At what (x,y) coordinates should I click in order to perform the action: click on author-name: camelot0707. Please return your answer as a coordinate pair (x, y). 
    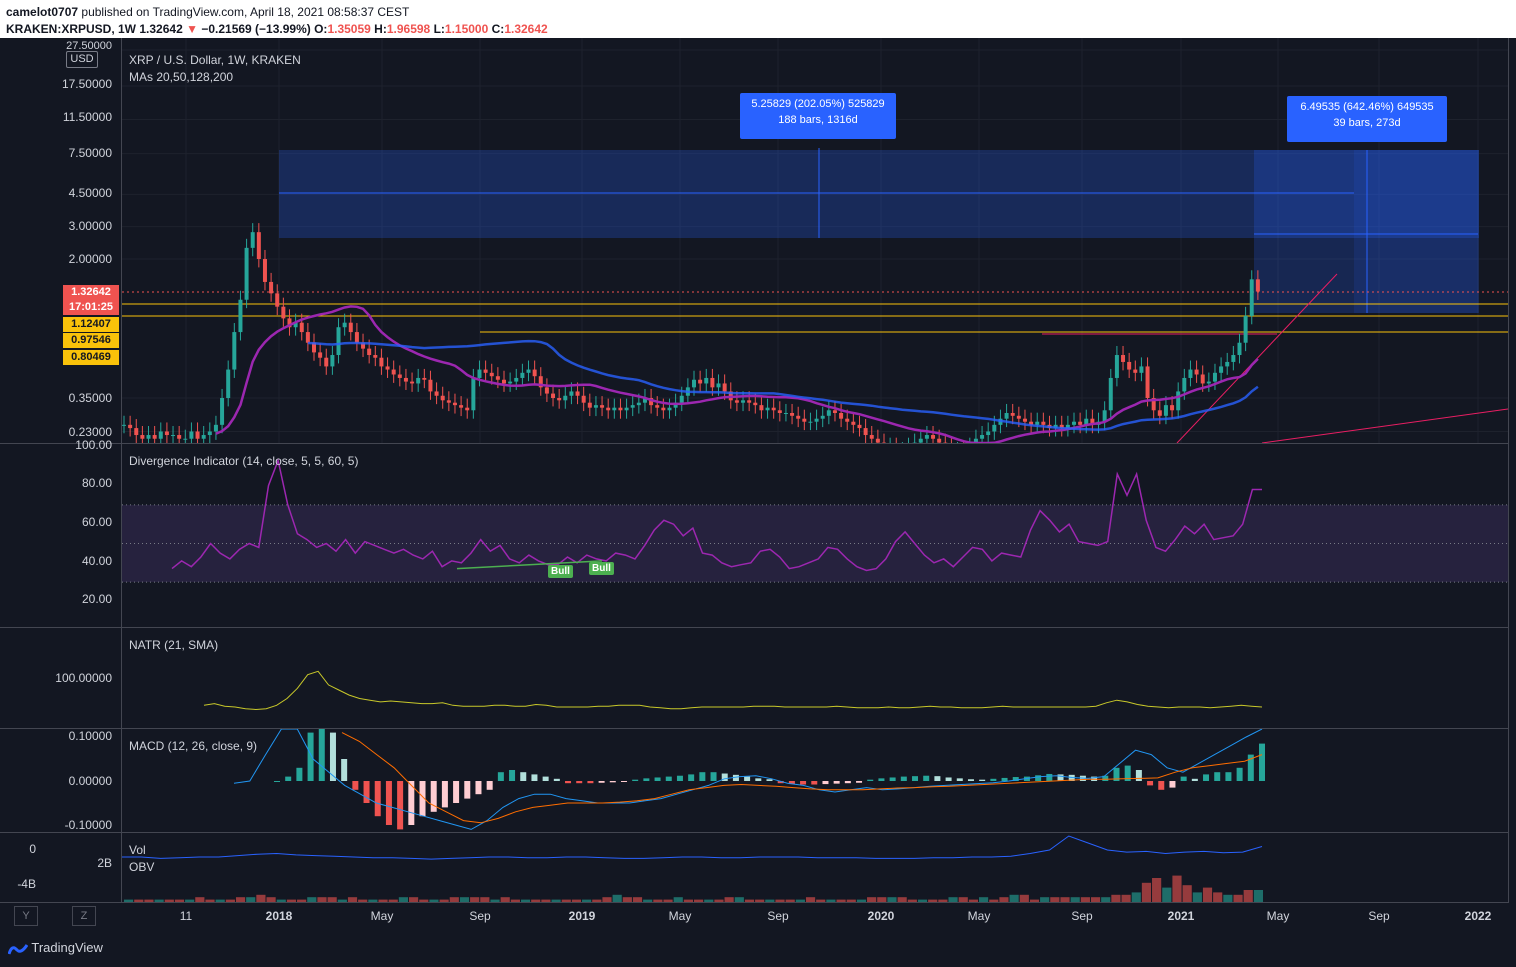
    Looking at the image, I should click on (42, 12).